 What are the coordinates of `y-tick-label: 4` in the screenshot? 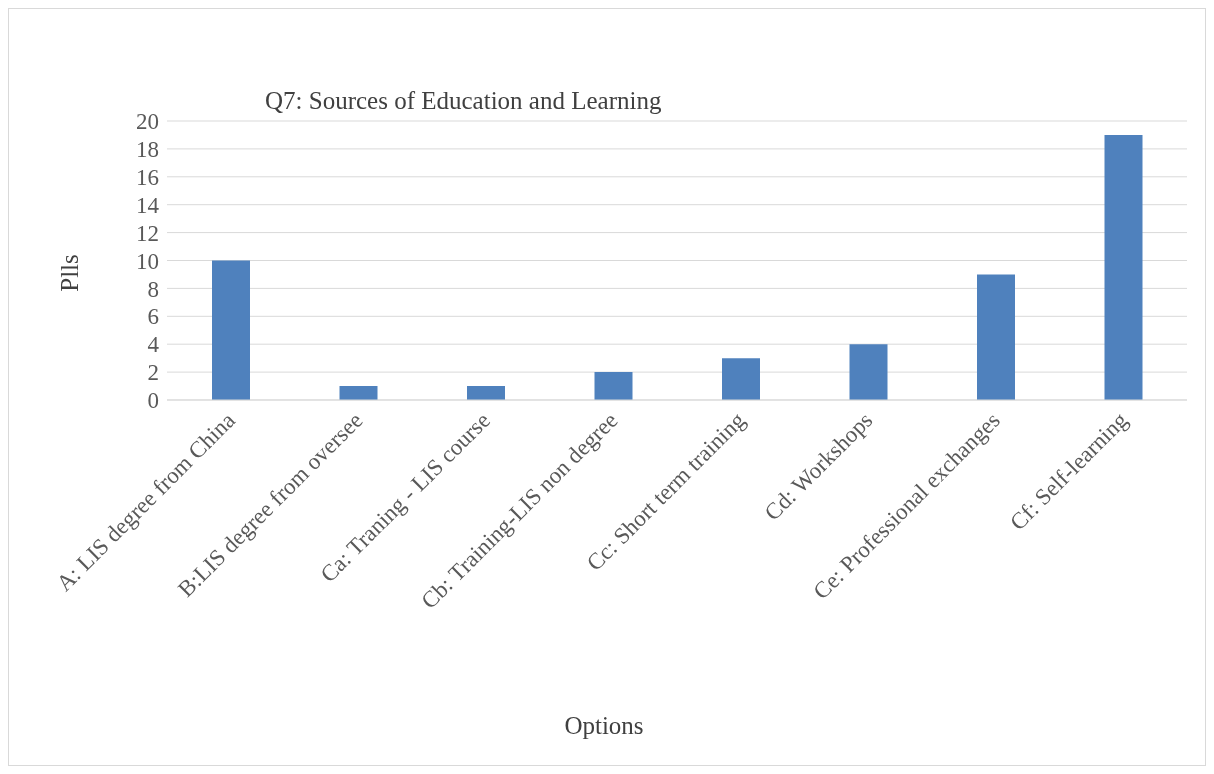 It's located at (153, 345).